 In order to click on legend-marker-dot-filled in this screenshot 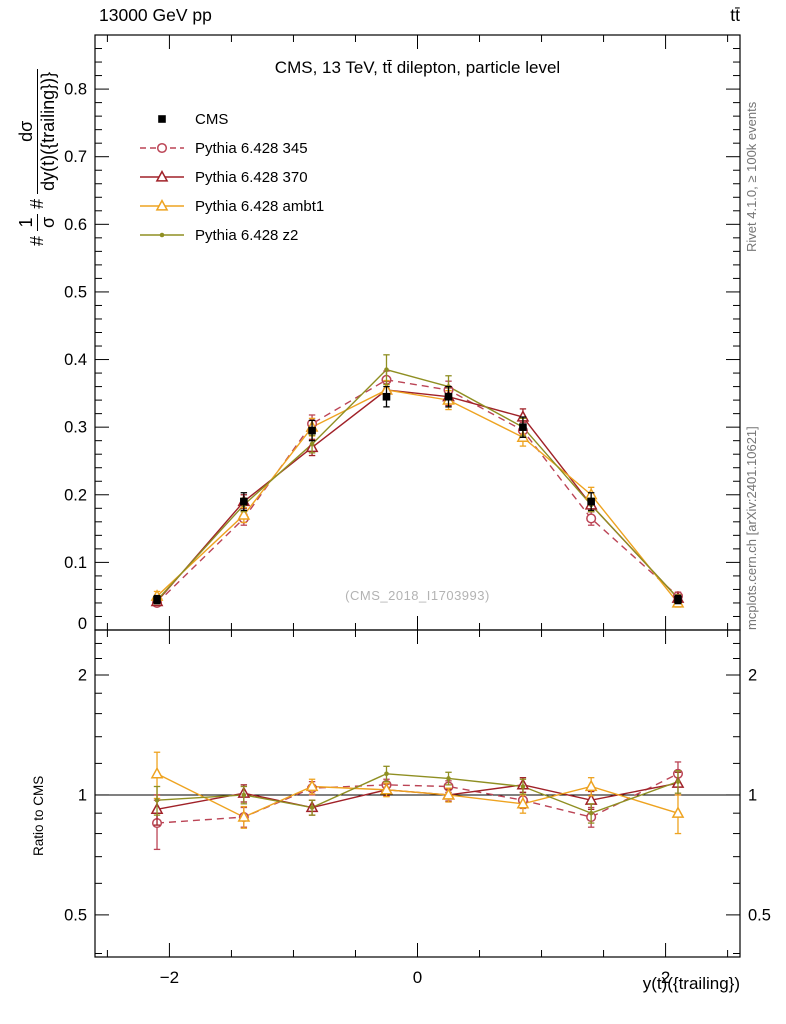, I will do `click(162, 235)`.